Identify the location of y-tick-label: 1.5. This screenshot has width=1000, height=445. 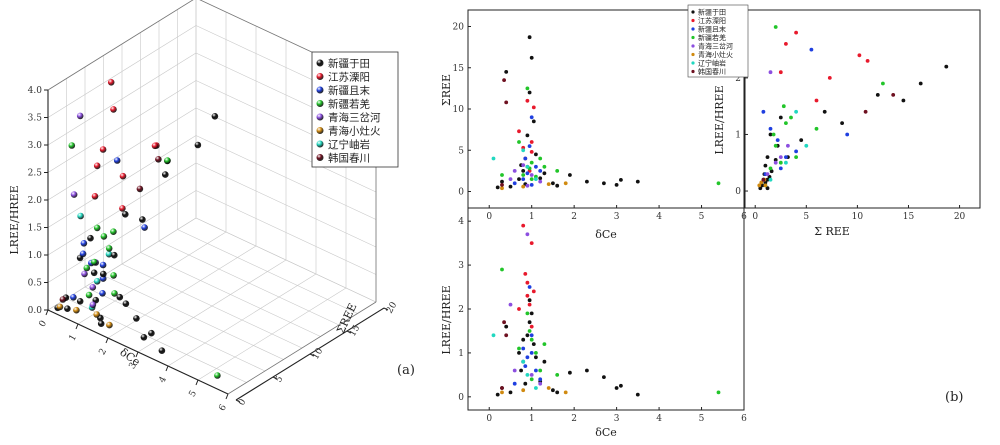
(35, 229).